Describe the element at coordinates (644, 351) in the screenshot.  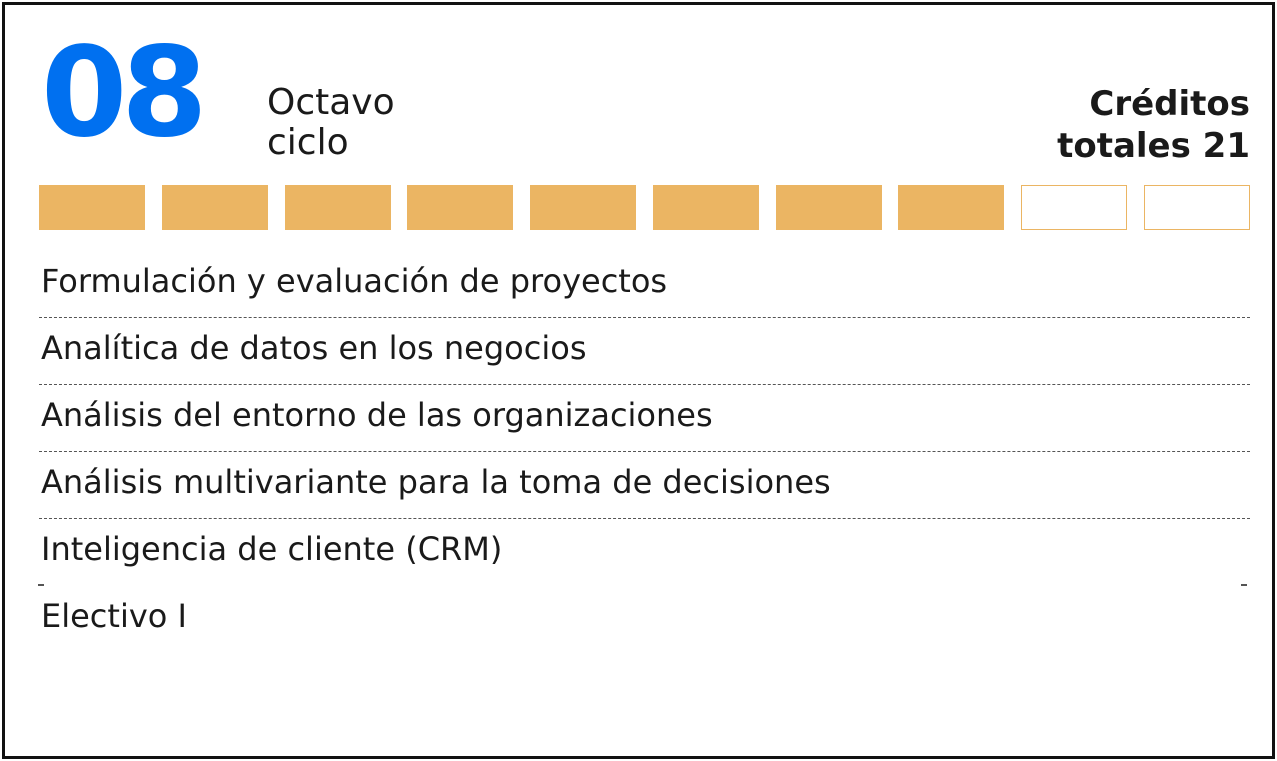
I see `course-item: Analítica de datos en los negocios` at that location.